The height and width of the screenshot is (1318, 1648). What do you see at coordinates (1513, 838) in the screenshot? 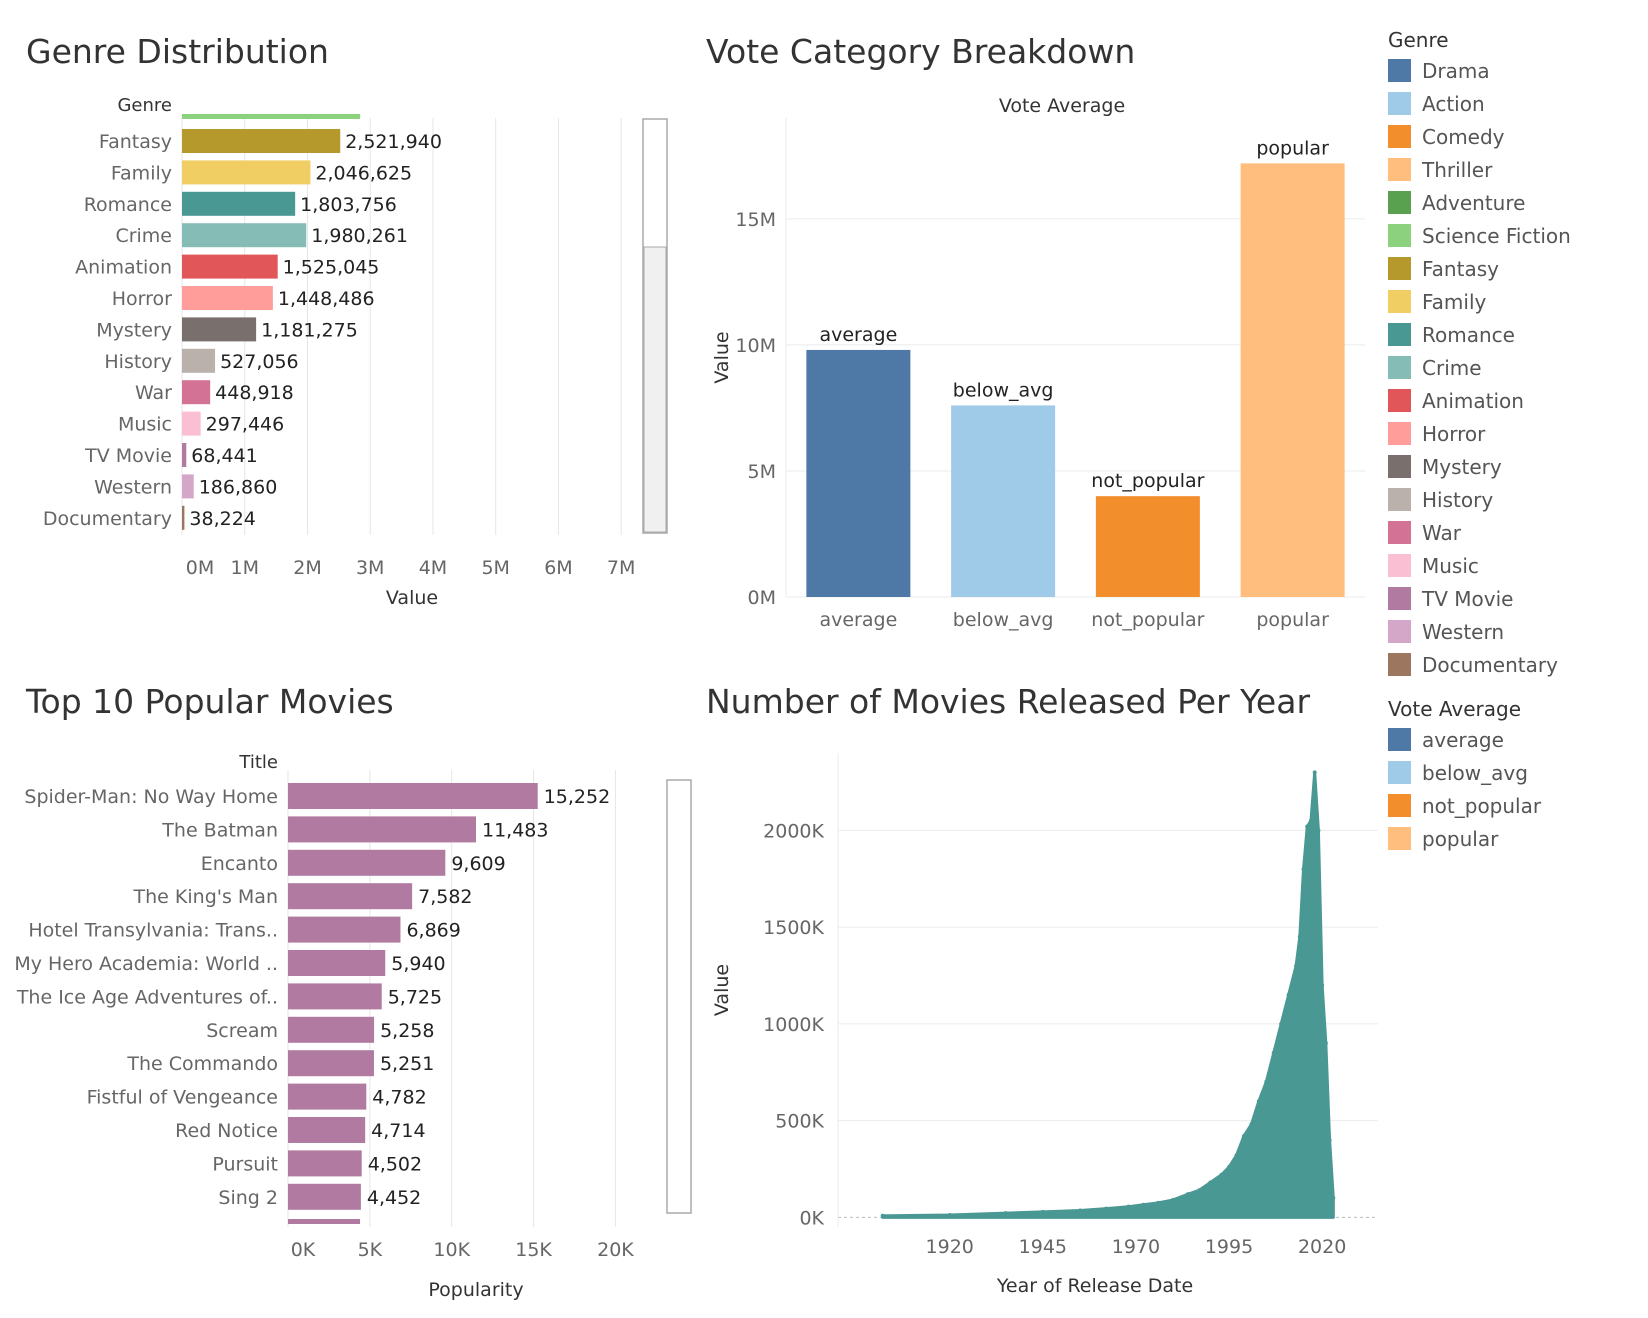
I see `legend-vote-popular: popular` at bounding box center [1513, 838].